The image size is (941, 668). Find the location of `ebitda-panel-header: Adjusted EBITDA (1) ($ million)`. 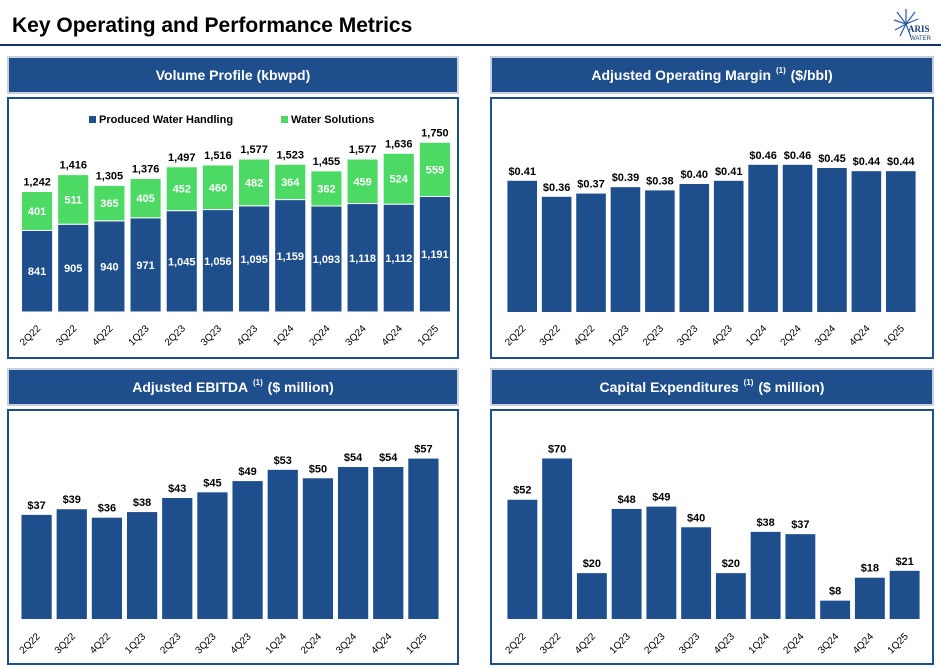

ebitda-panel-header: Adjusted EBITDA (1) ($ million) is located at coordinates (233, 387).